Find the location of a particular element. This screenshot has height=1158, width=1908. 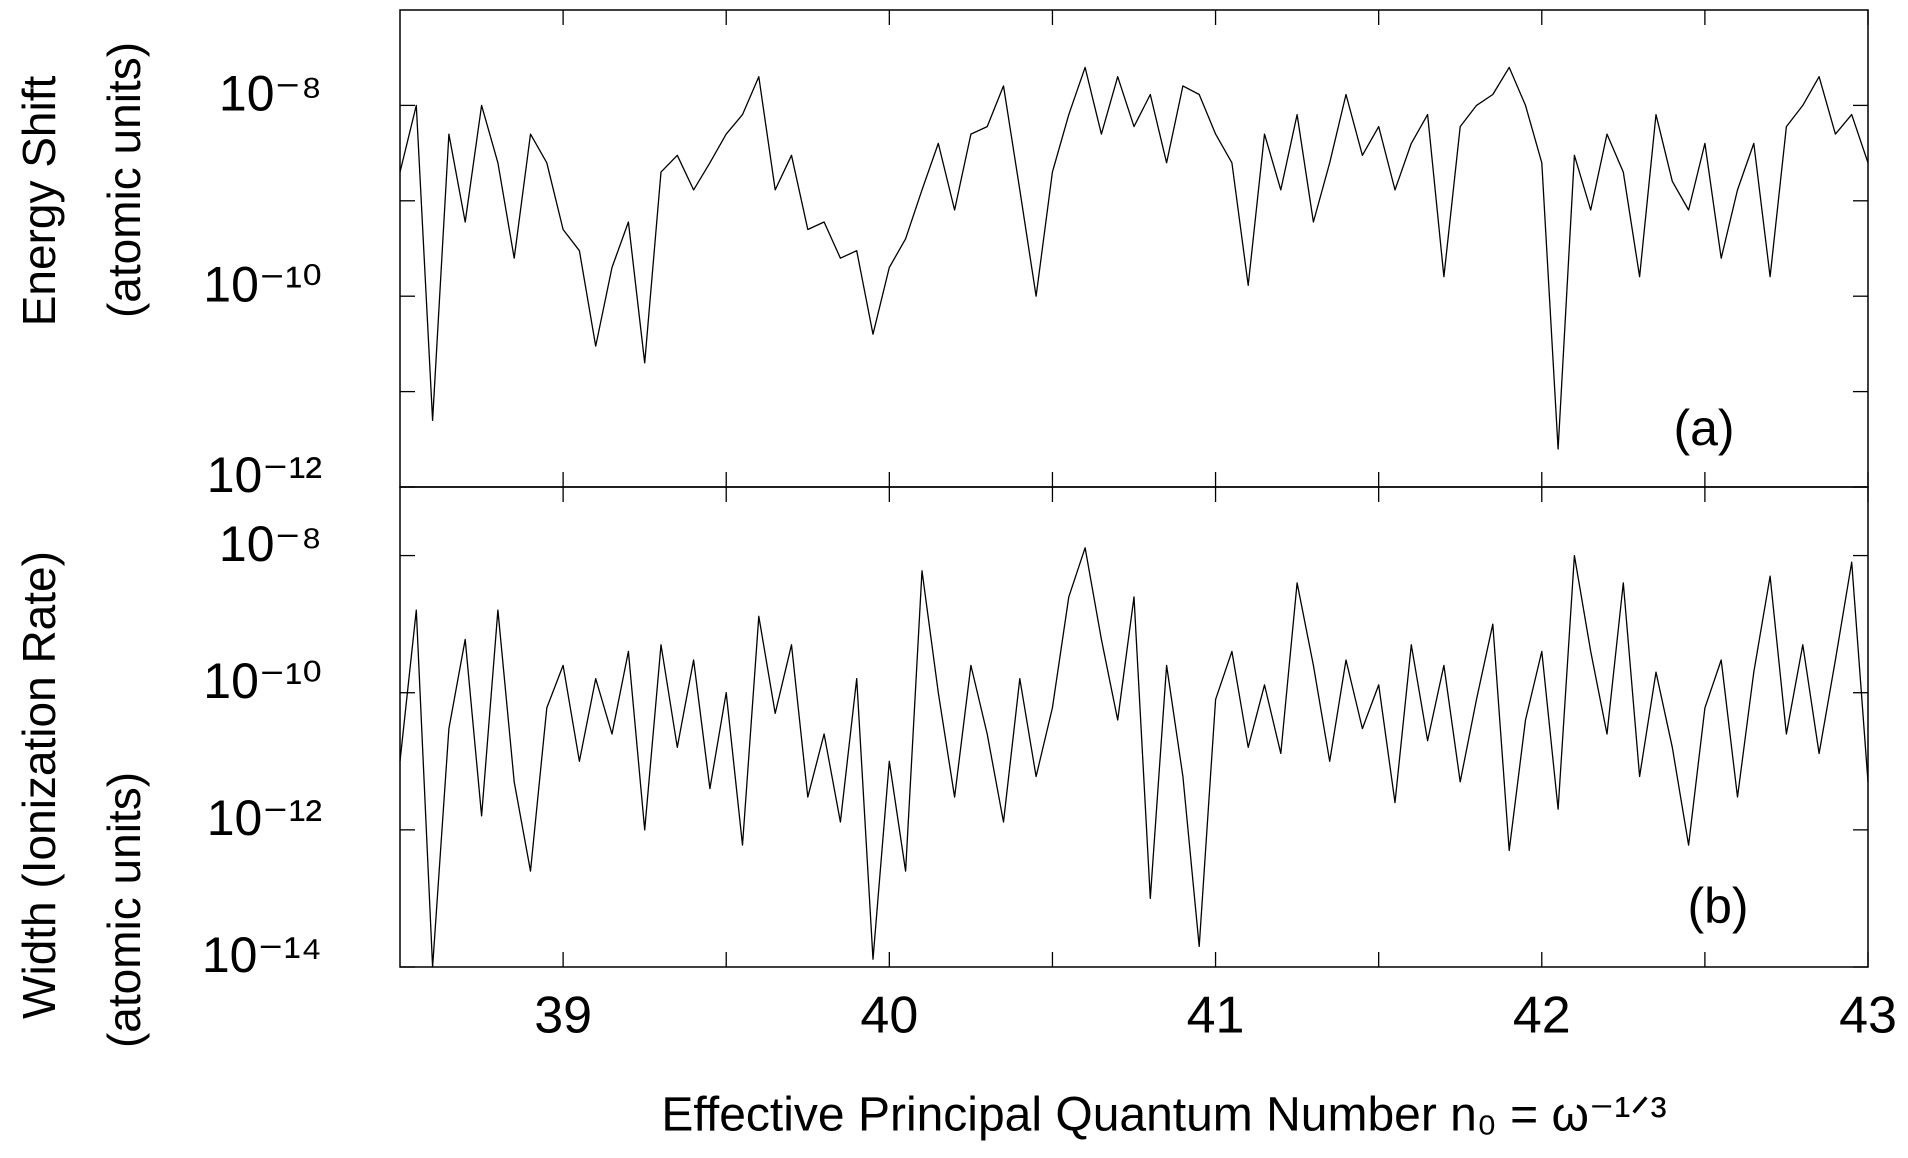

x-tick-label: 42 is located at coordinates (1542, 1016).